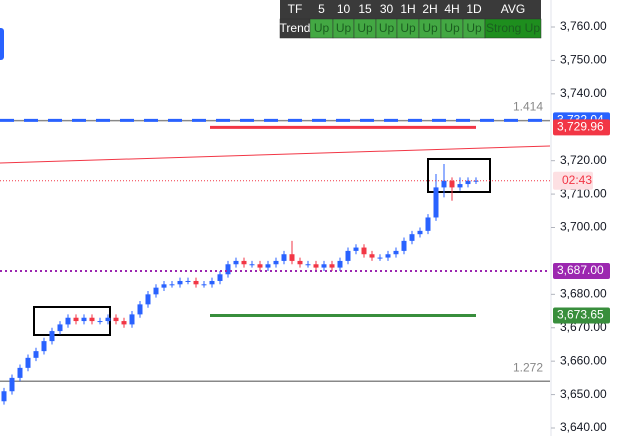  I want to click on level-label: 3,673.65, so click(580, 315).